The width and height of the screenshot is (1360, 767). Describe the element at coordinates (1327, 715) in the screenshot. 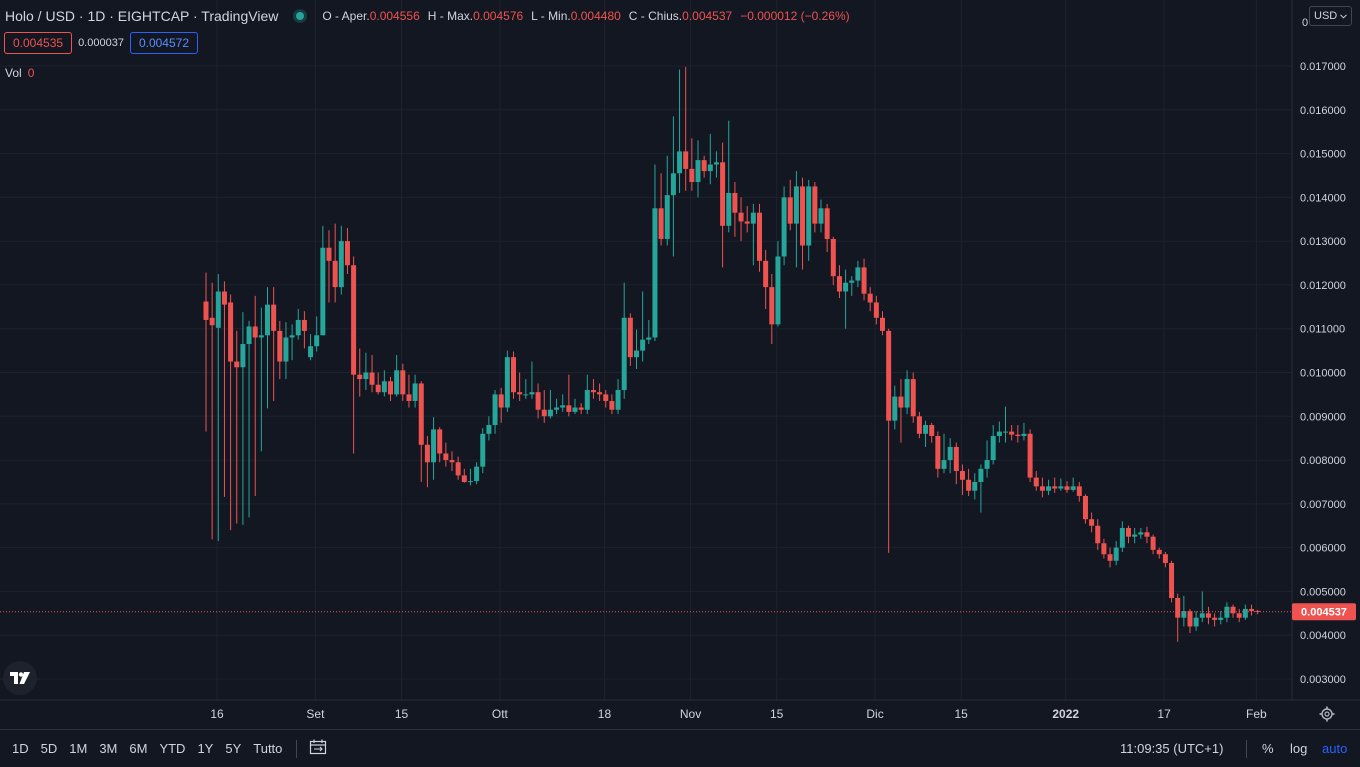

I see `gear-icon` at that location.